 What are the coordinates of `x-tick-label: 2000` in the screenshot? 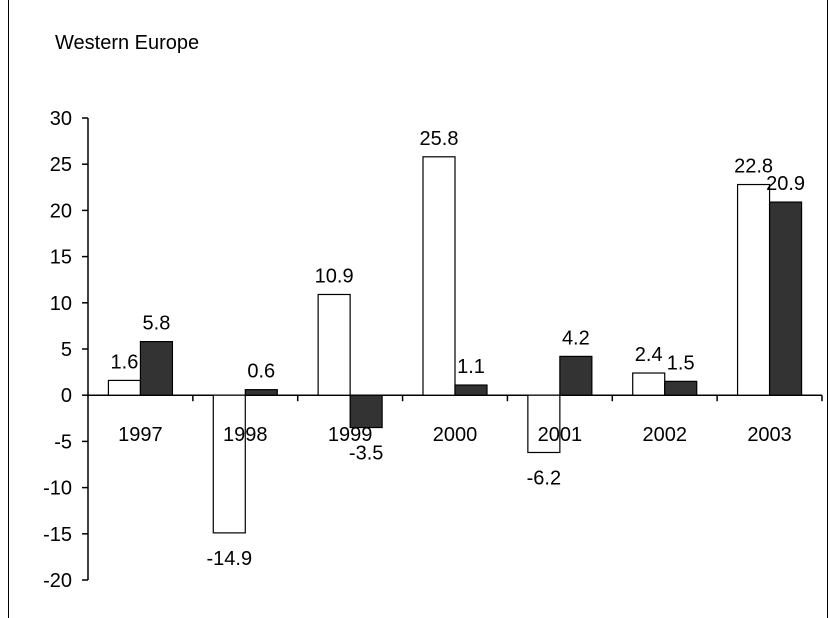 It's located at (455, 435).